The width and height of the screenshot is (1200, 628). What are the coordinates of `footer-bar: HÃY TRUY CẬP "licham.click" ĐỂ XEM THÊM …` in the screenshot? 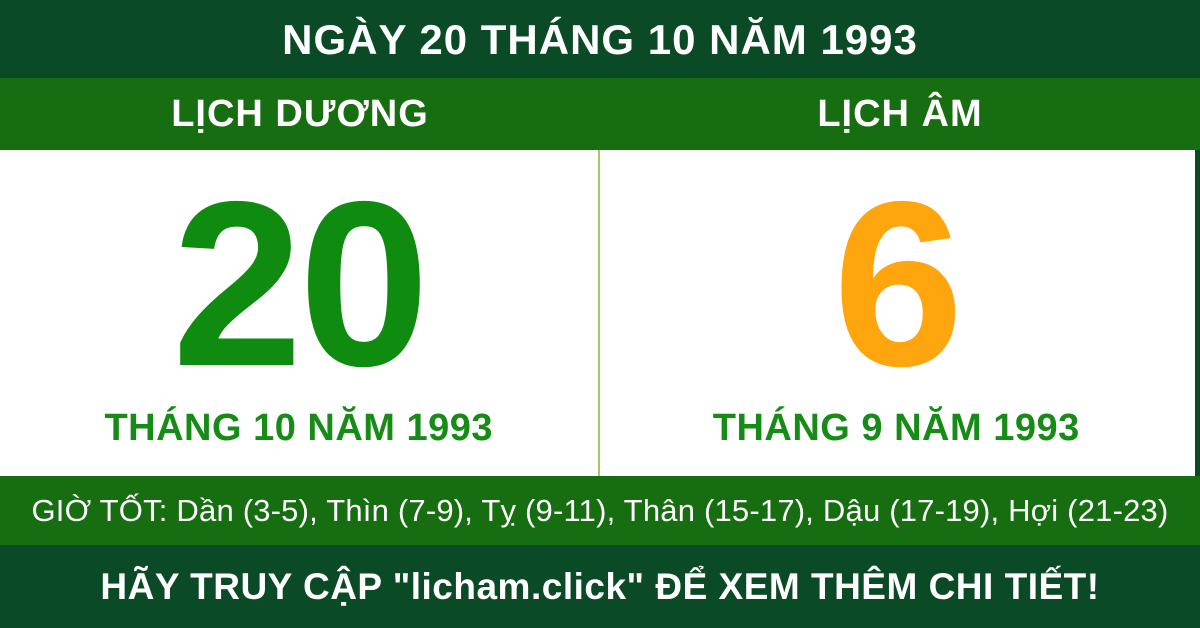 It's located at (600, 586).